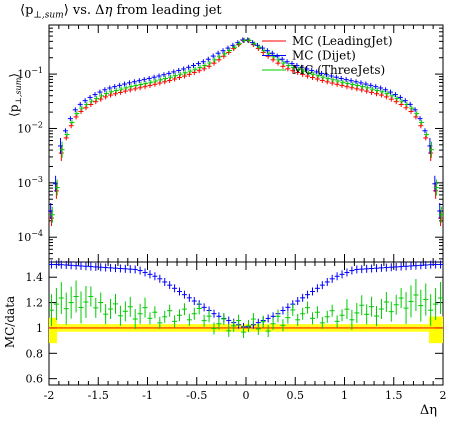  Describe the element at coordinates (344, 395) in the screenshot. I see `x-tick-label: 1` at that location.